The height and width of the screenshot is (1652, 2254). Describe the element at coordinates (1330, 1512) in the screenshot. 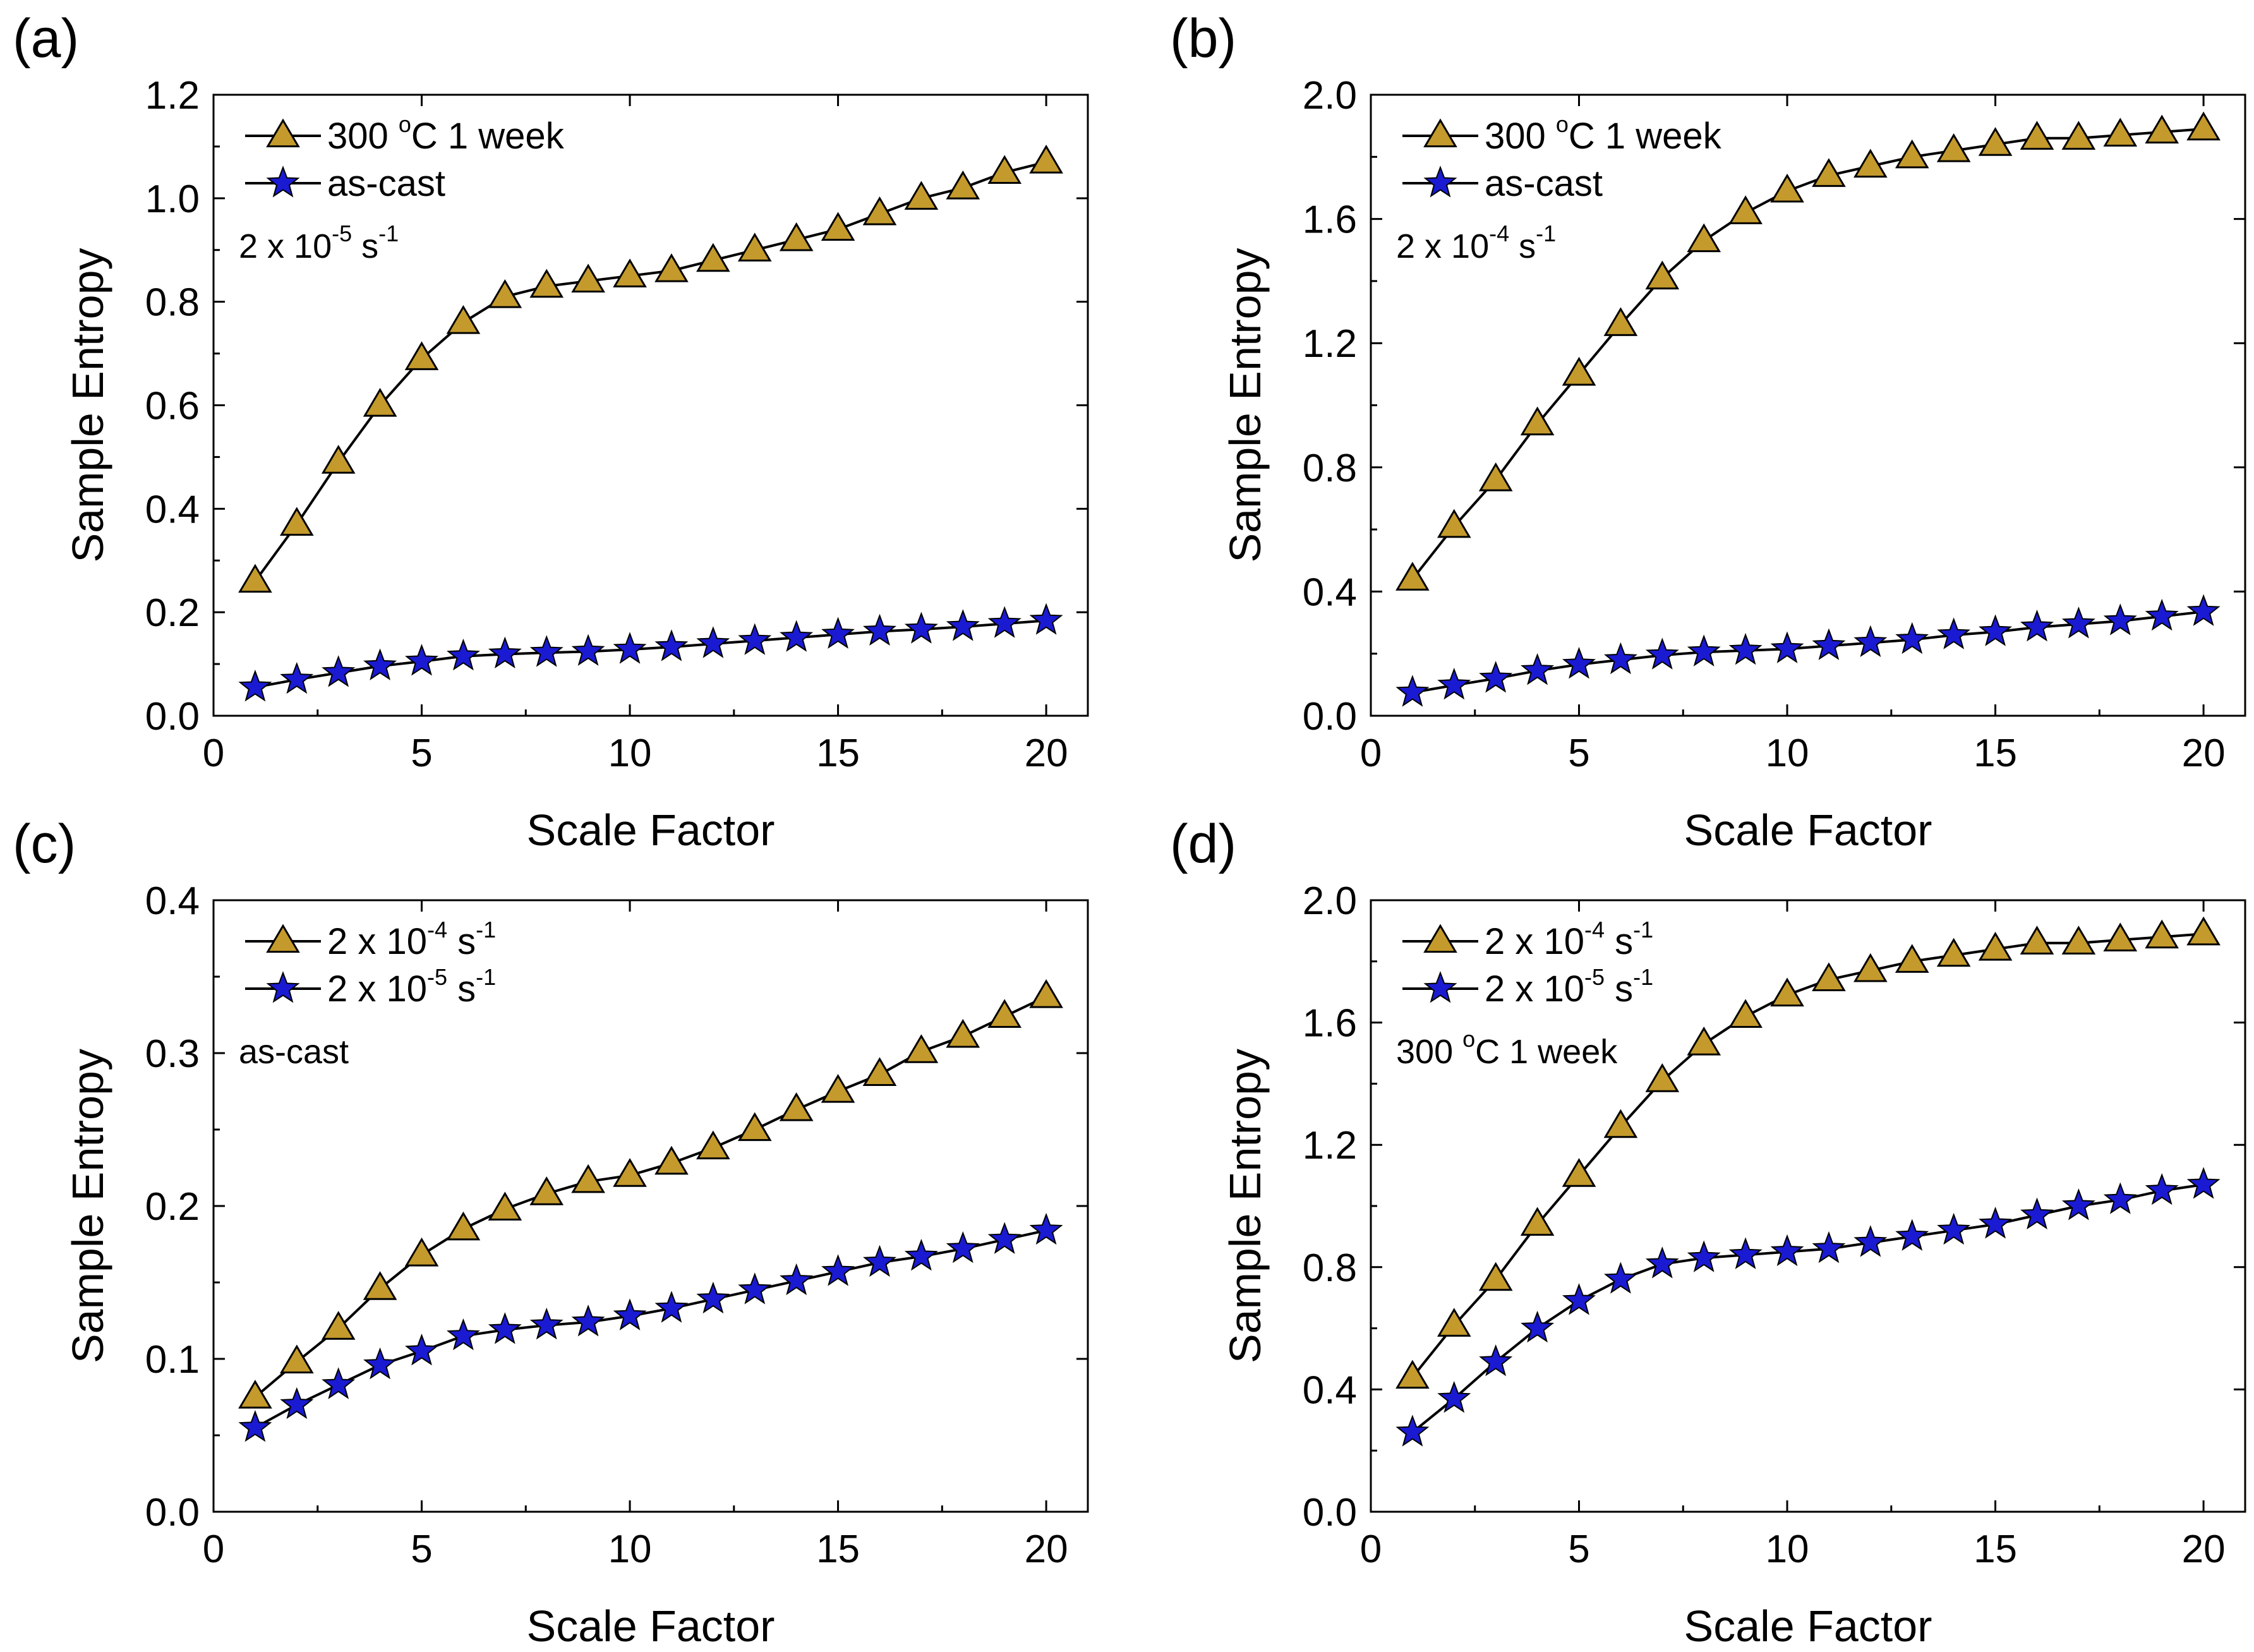

I see `y-tick-label: 0.0` at that location.